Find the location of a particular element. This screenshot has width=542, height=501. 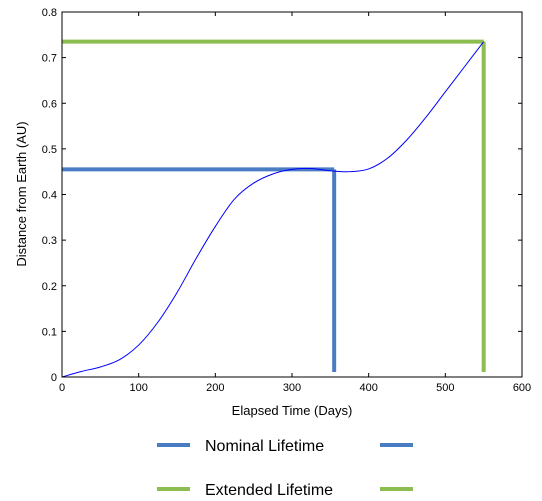

y-tick-label: 0.3 is located at coordinates (49, 241).